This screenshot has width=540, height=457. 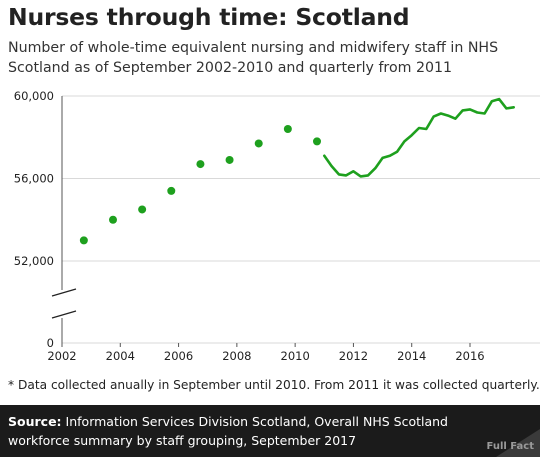 What do you see at coordinates (34, 261) in the screenshot?
I see `y-tick-label: 52,000` at bounding box center [34, 261].